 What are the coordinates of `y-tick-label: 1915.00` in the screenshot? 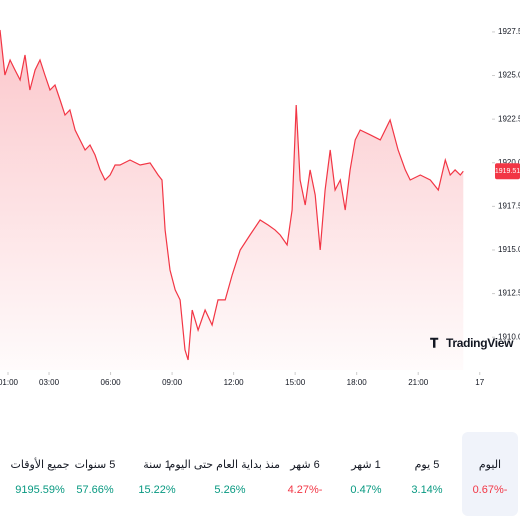 It's located at (509, 249).